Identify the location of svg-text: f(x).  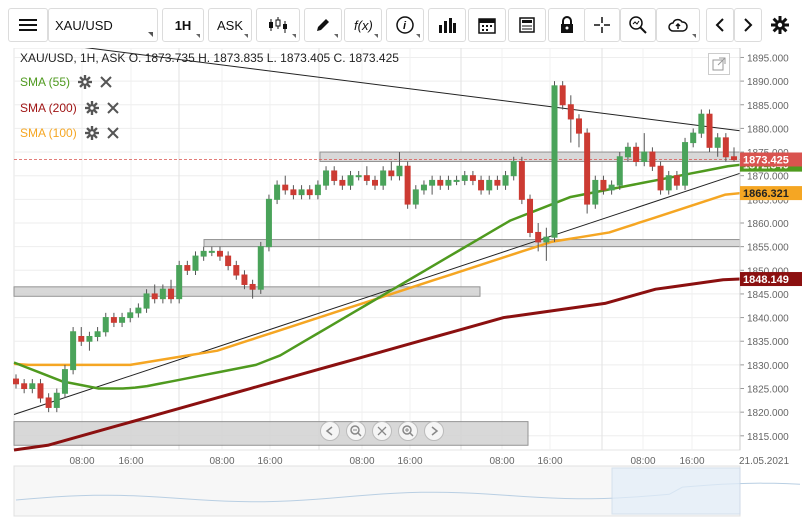
(363, 25).